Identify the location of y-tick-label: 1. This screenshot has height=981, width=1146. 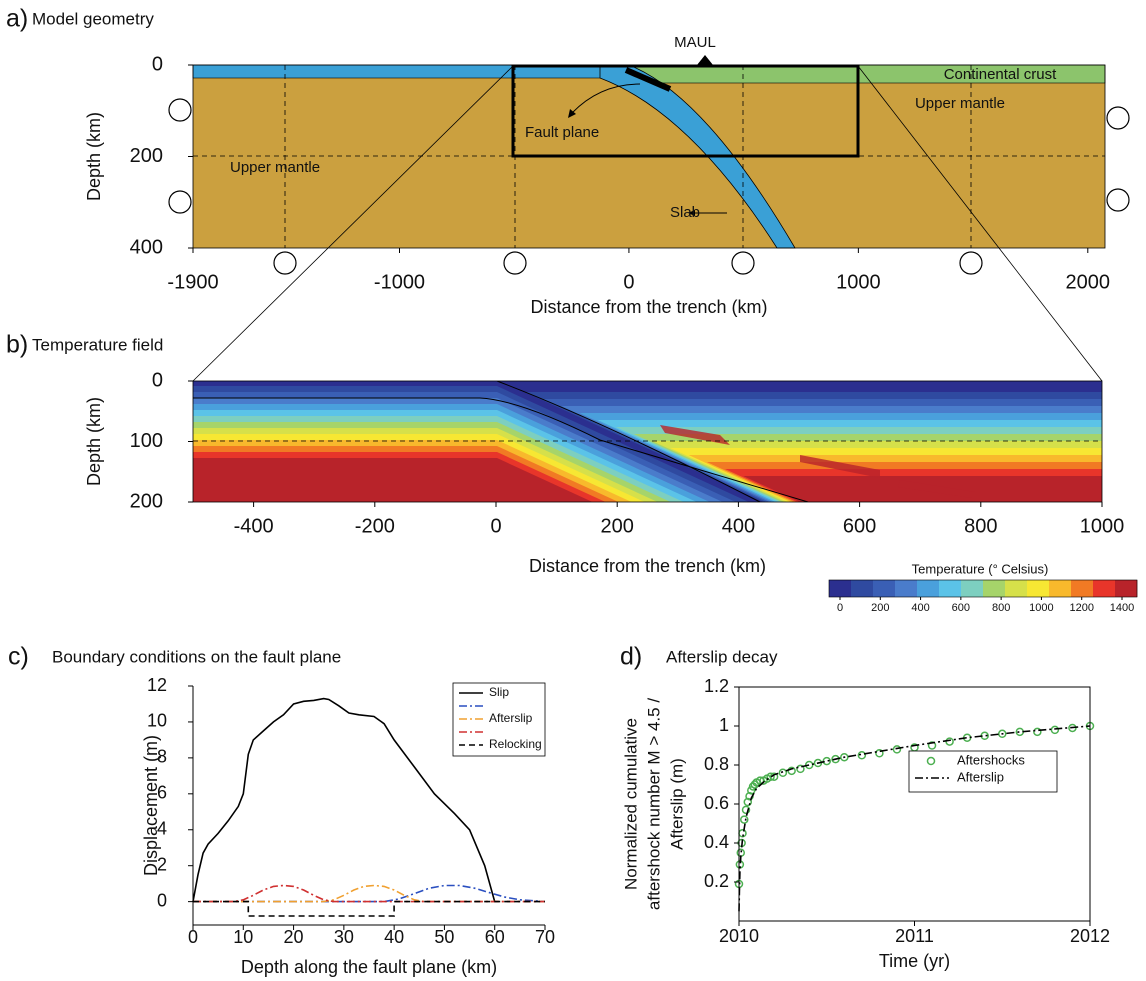
(724, 725).